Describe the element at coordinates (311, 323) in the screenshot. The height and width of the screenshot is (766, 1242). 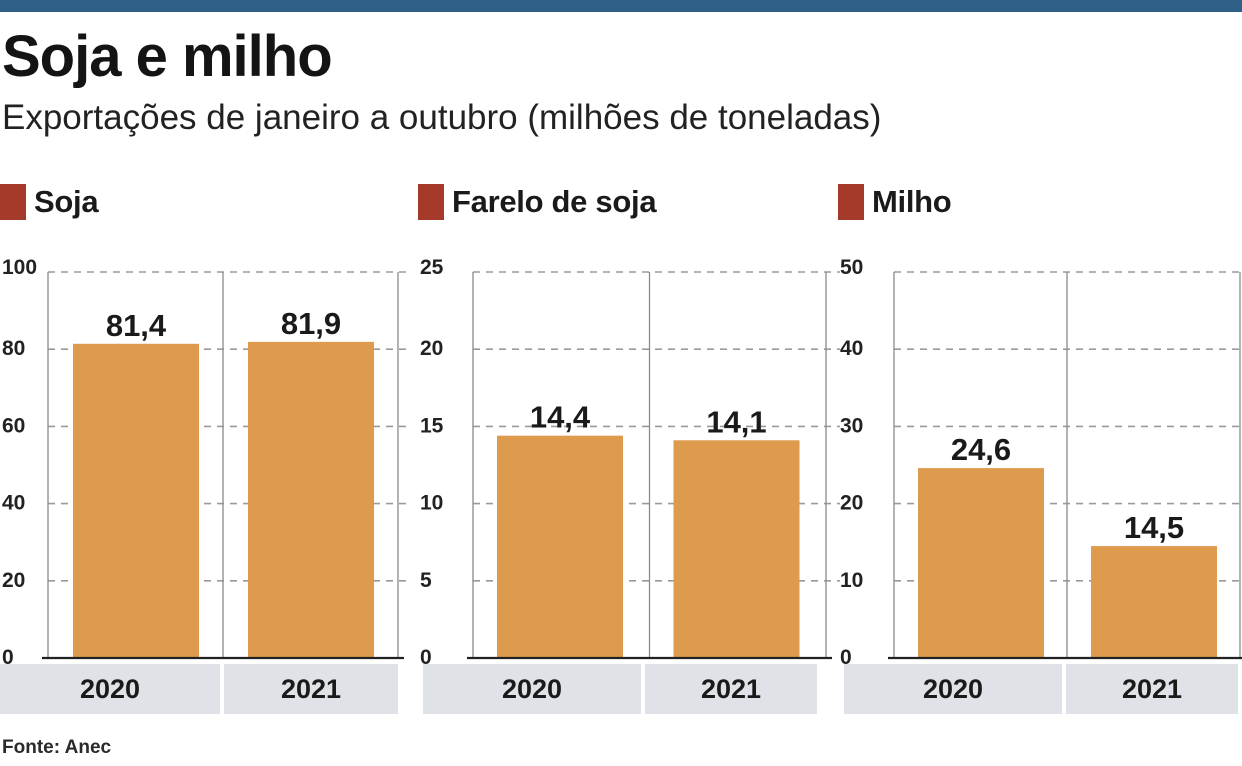
I see `data-label: 81,9` at that location.